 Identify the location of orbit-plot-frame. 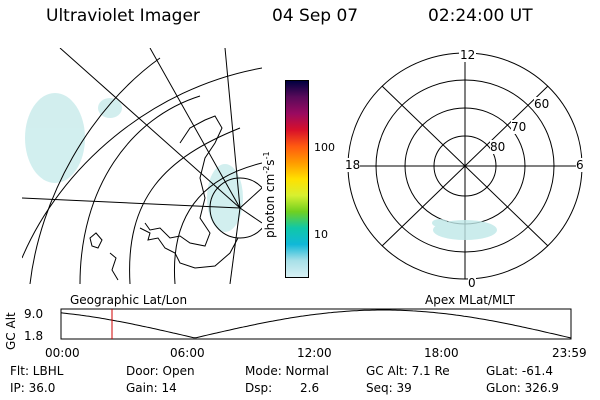
(316, 324).